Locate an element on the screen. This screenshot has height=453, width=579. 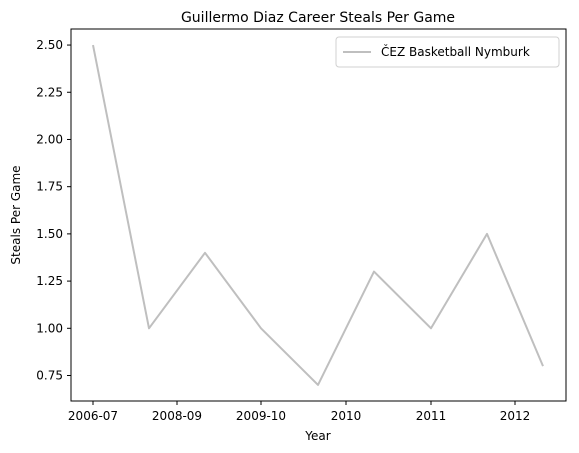
x-tick-label: 2008-09 is located at coordinates (177, 416).